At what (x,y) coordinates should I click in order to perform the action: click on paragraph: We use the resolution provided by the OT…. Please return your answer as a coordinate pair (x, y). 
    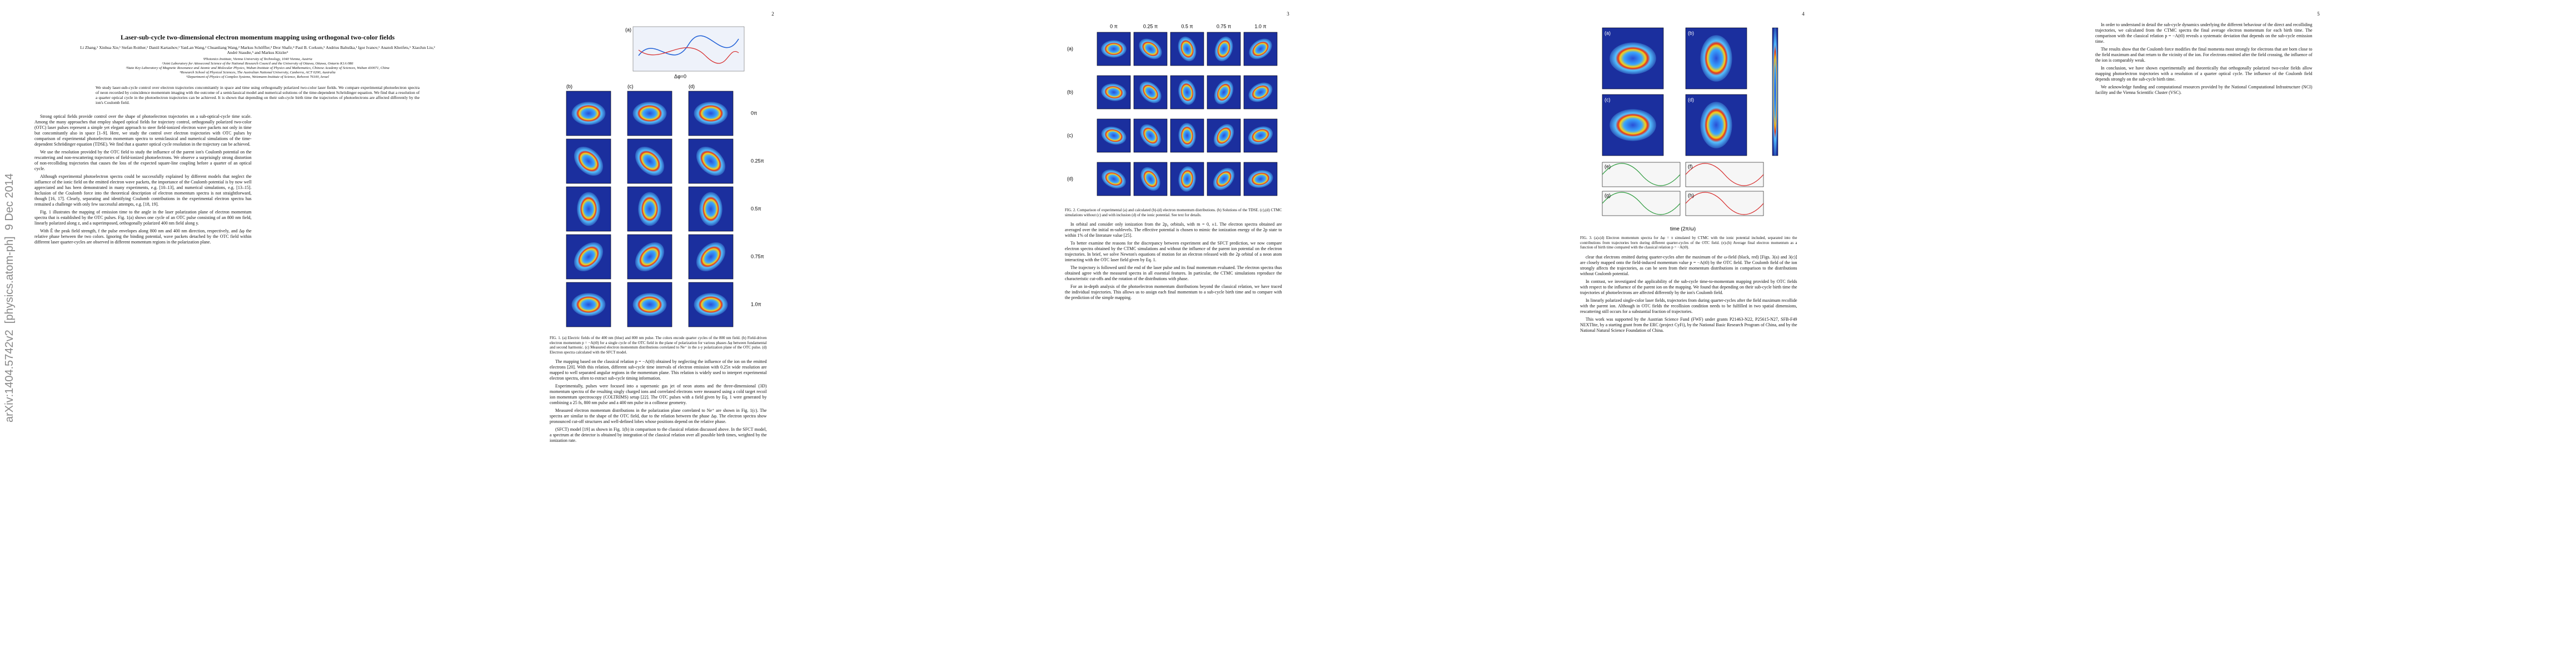
    Looking at the image, I should click on (143, 160).